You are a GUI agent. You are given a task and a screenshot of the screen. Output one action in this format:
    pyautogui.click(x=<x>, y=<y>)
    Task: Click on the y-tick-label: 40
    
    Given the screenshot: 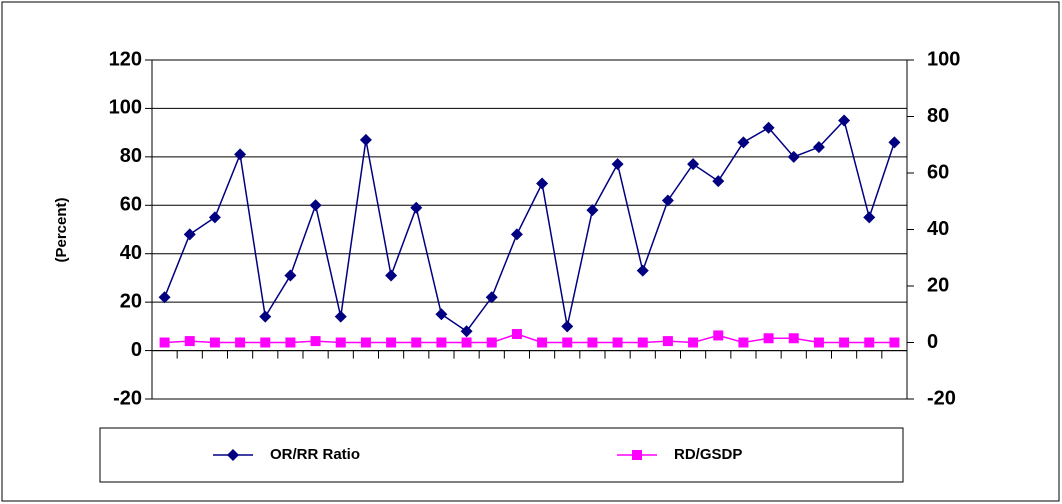 What is the action you would take?
    pyautogui.click(x=131, y=253)
    